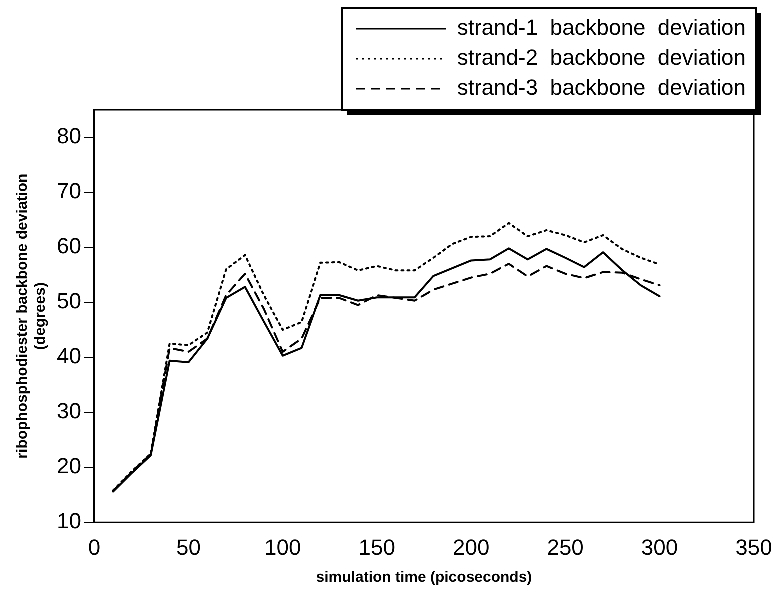 Image resolution: width=779 pixels, height=599 pixels. Describe the element at coordinates (69, 521) in the screenshot. I see `y-tick-label: 10` at that location.